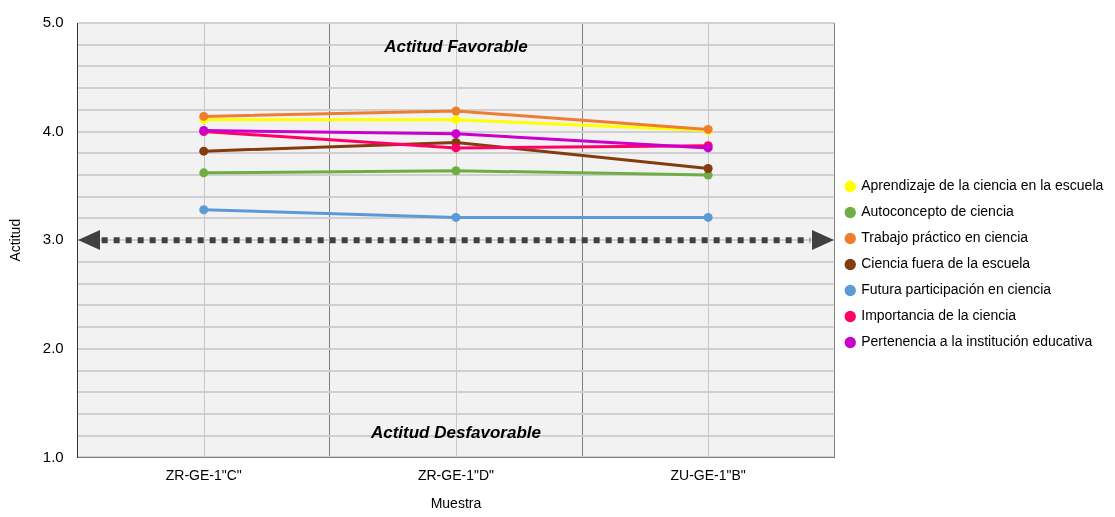  I want to click on legend-label: Autoconcepto de ciencia, so click(938, 211).